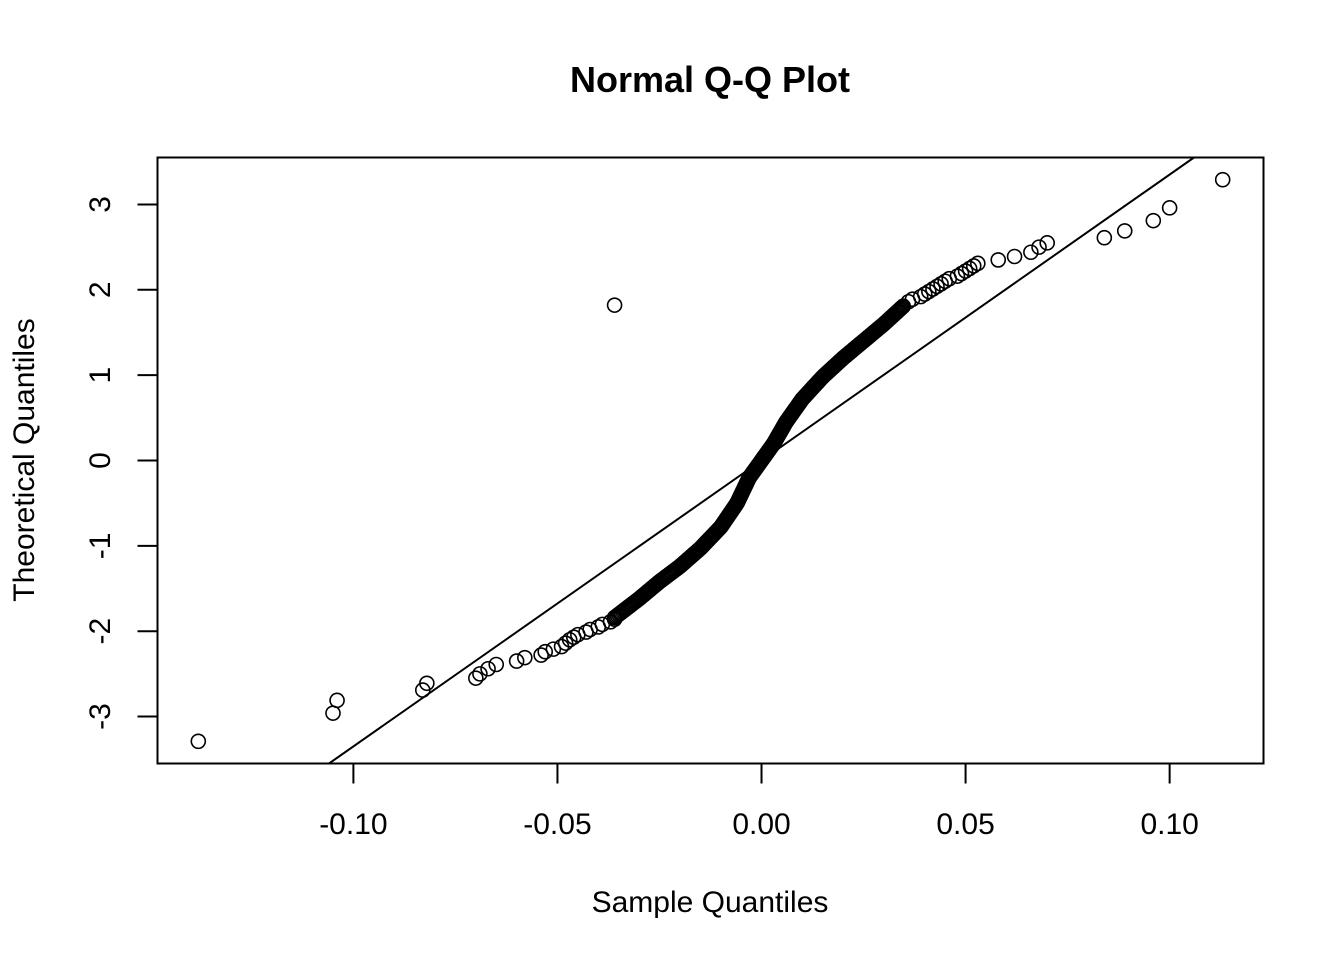  I want to click on y-tick-label: 2, so click(100, 289).